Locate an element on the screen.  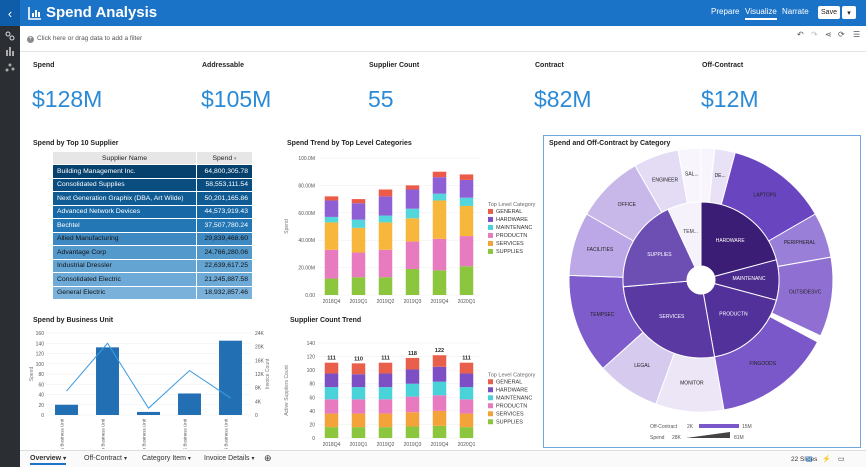
more-icon: ▭ is located at coordinates (841, 459).